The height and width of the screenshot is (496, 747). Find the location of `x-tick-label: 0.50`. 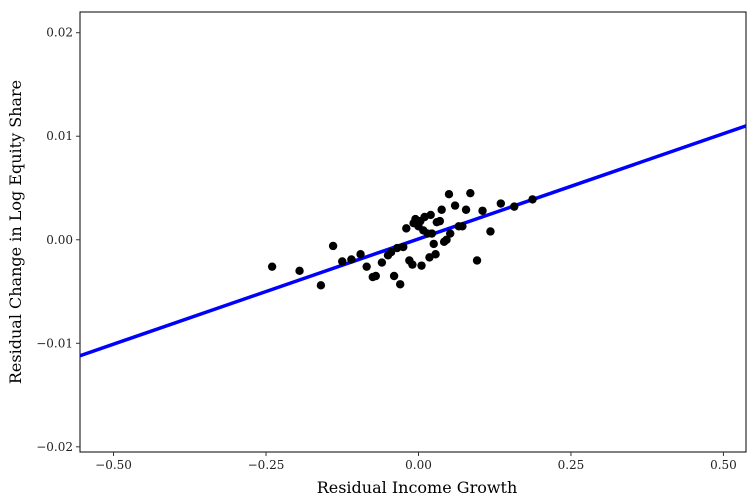

x-tick-label: 0.50 is located at coordinates (723, 465).